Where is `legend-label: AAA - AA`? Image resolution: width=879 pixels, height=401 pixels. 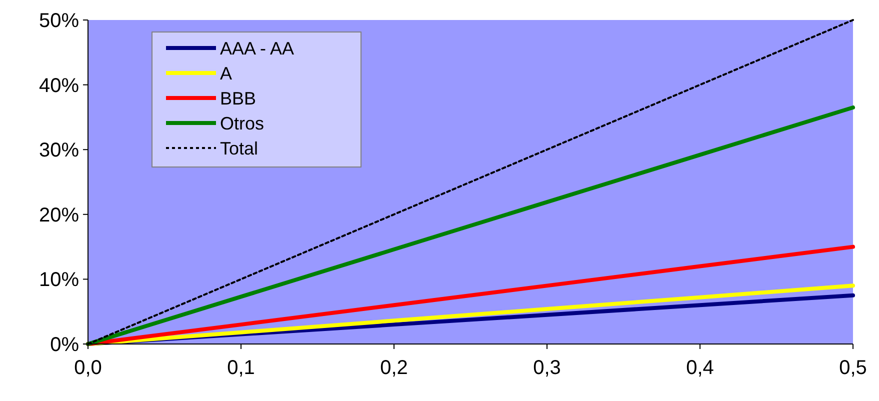 legend-label: AAA - AA is located at coordinates (257, 48).